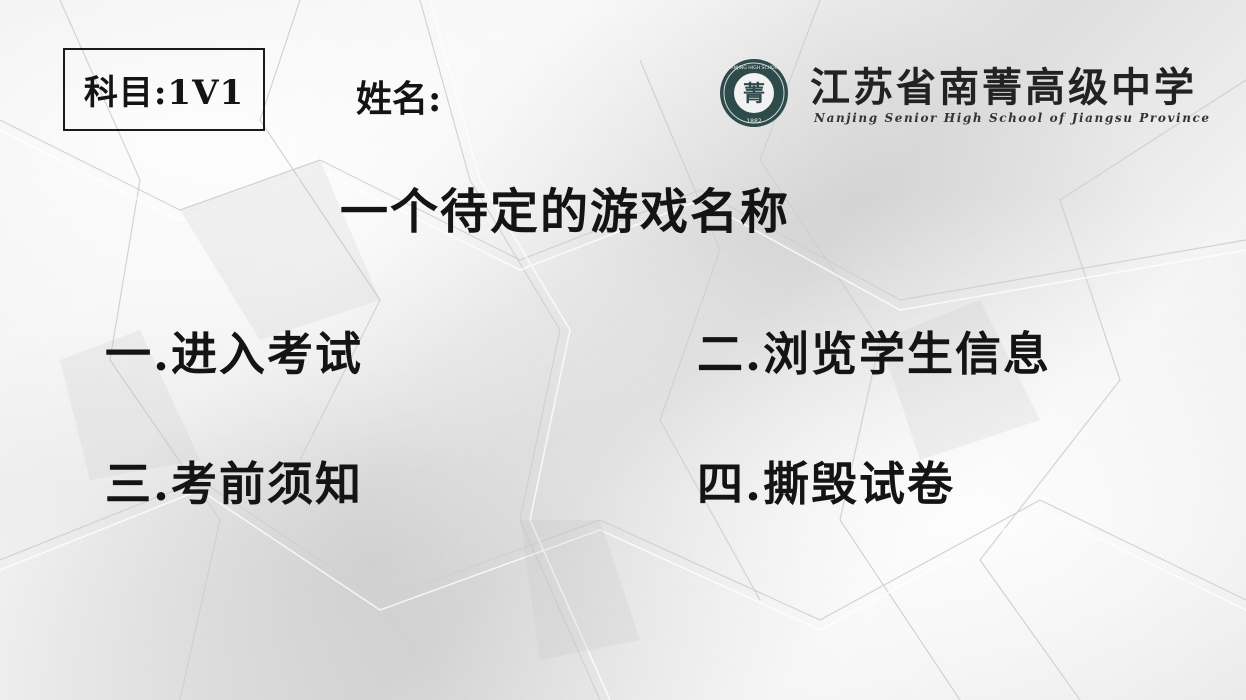  What do you see at coordinates (753, 121) in the screenshot?
I see `seal-year: 1882` at bounding box center [753, 121].